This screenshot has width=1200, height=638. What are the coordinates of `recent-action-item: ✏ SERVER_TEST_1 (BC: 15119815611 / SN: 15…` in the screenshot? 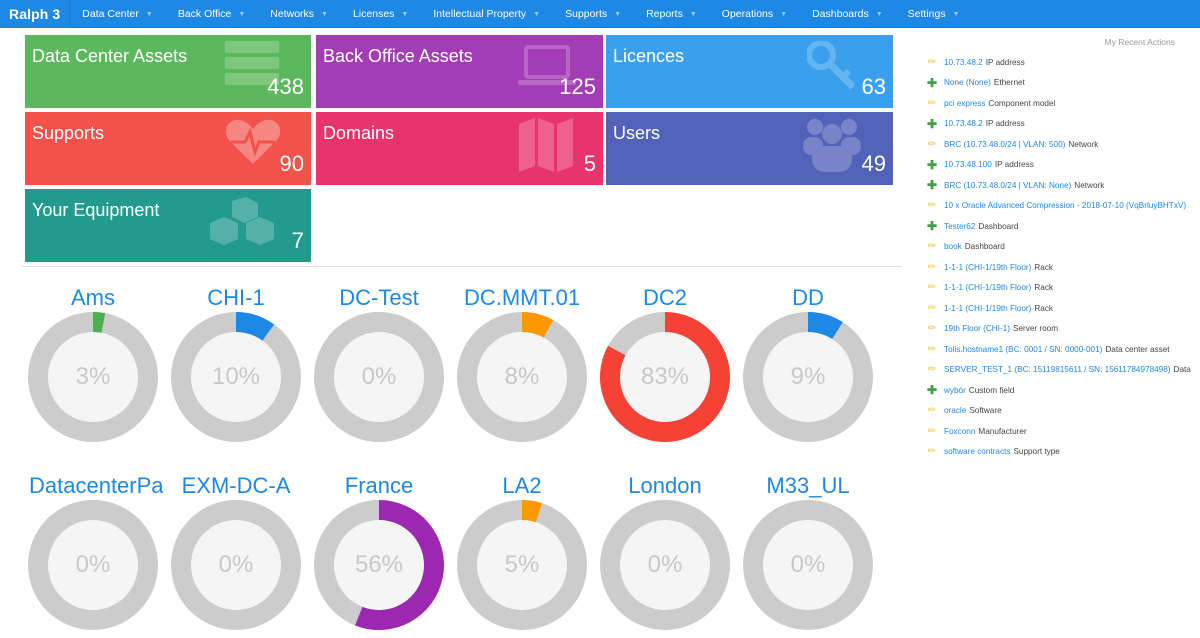 It's located at (1060, 370).